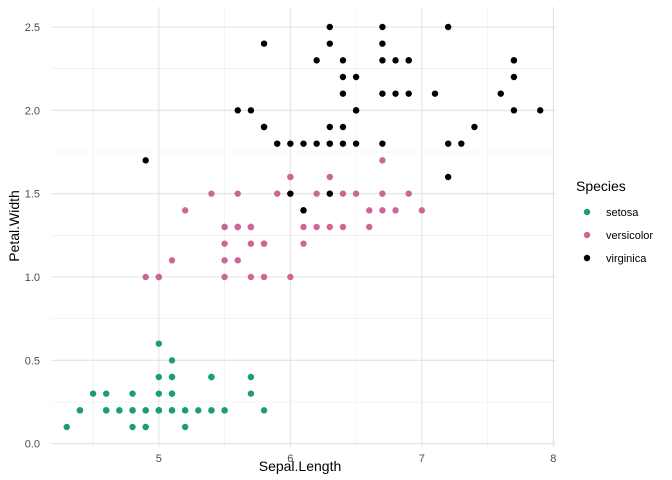 Image resolution: width=672 pixels, height=480 pixels. What do you see at coordinates (159, 459) in the screenshot?
I see `x-tick-label: 5` at bounding box center [159, 459].